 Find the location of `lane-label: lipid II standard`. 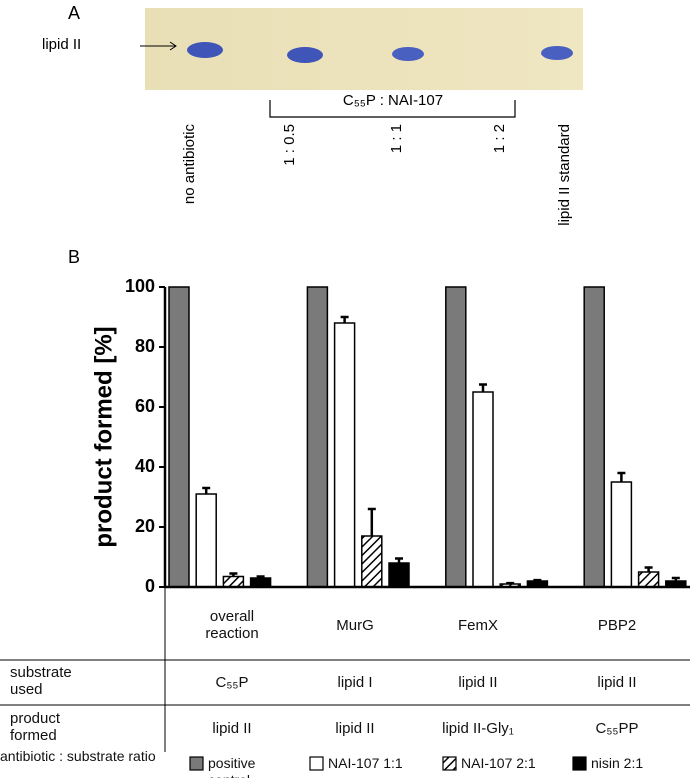

lane-label: lipid II standard is located at coordinates (564, 175).